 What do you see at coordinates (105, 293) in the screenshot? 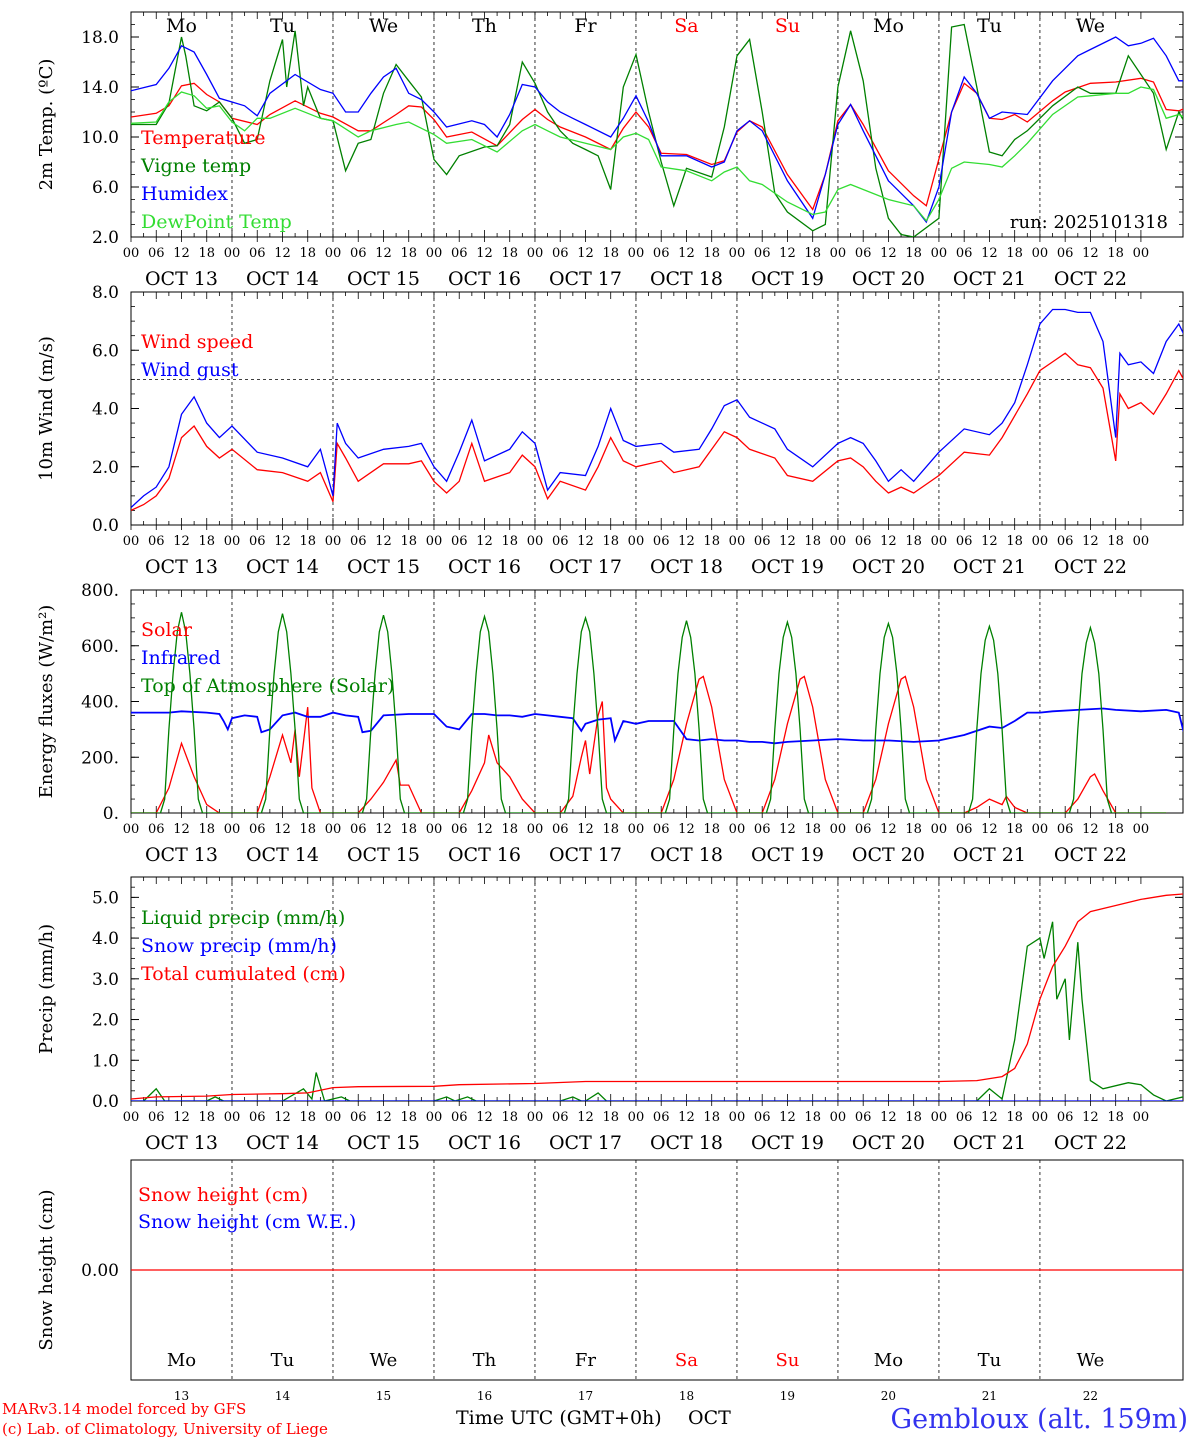
I see `y-tick-label: 8.0` at bounding box center [105, 293].